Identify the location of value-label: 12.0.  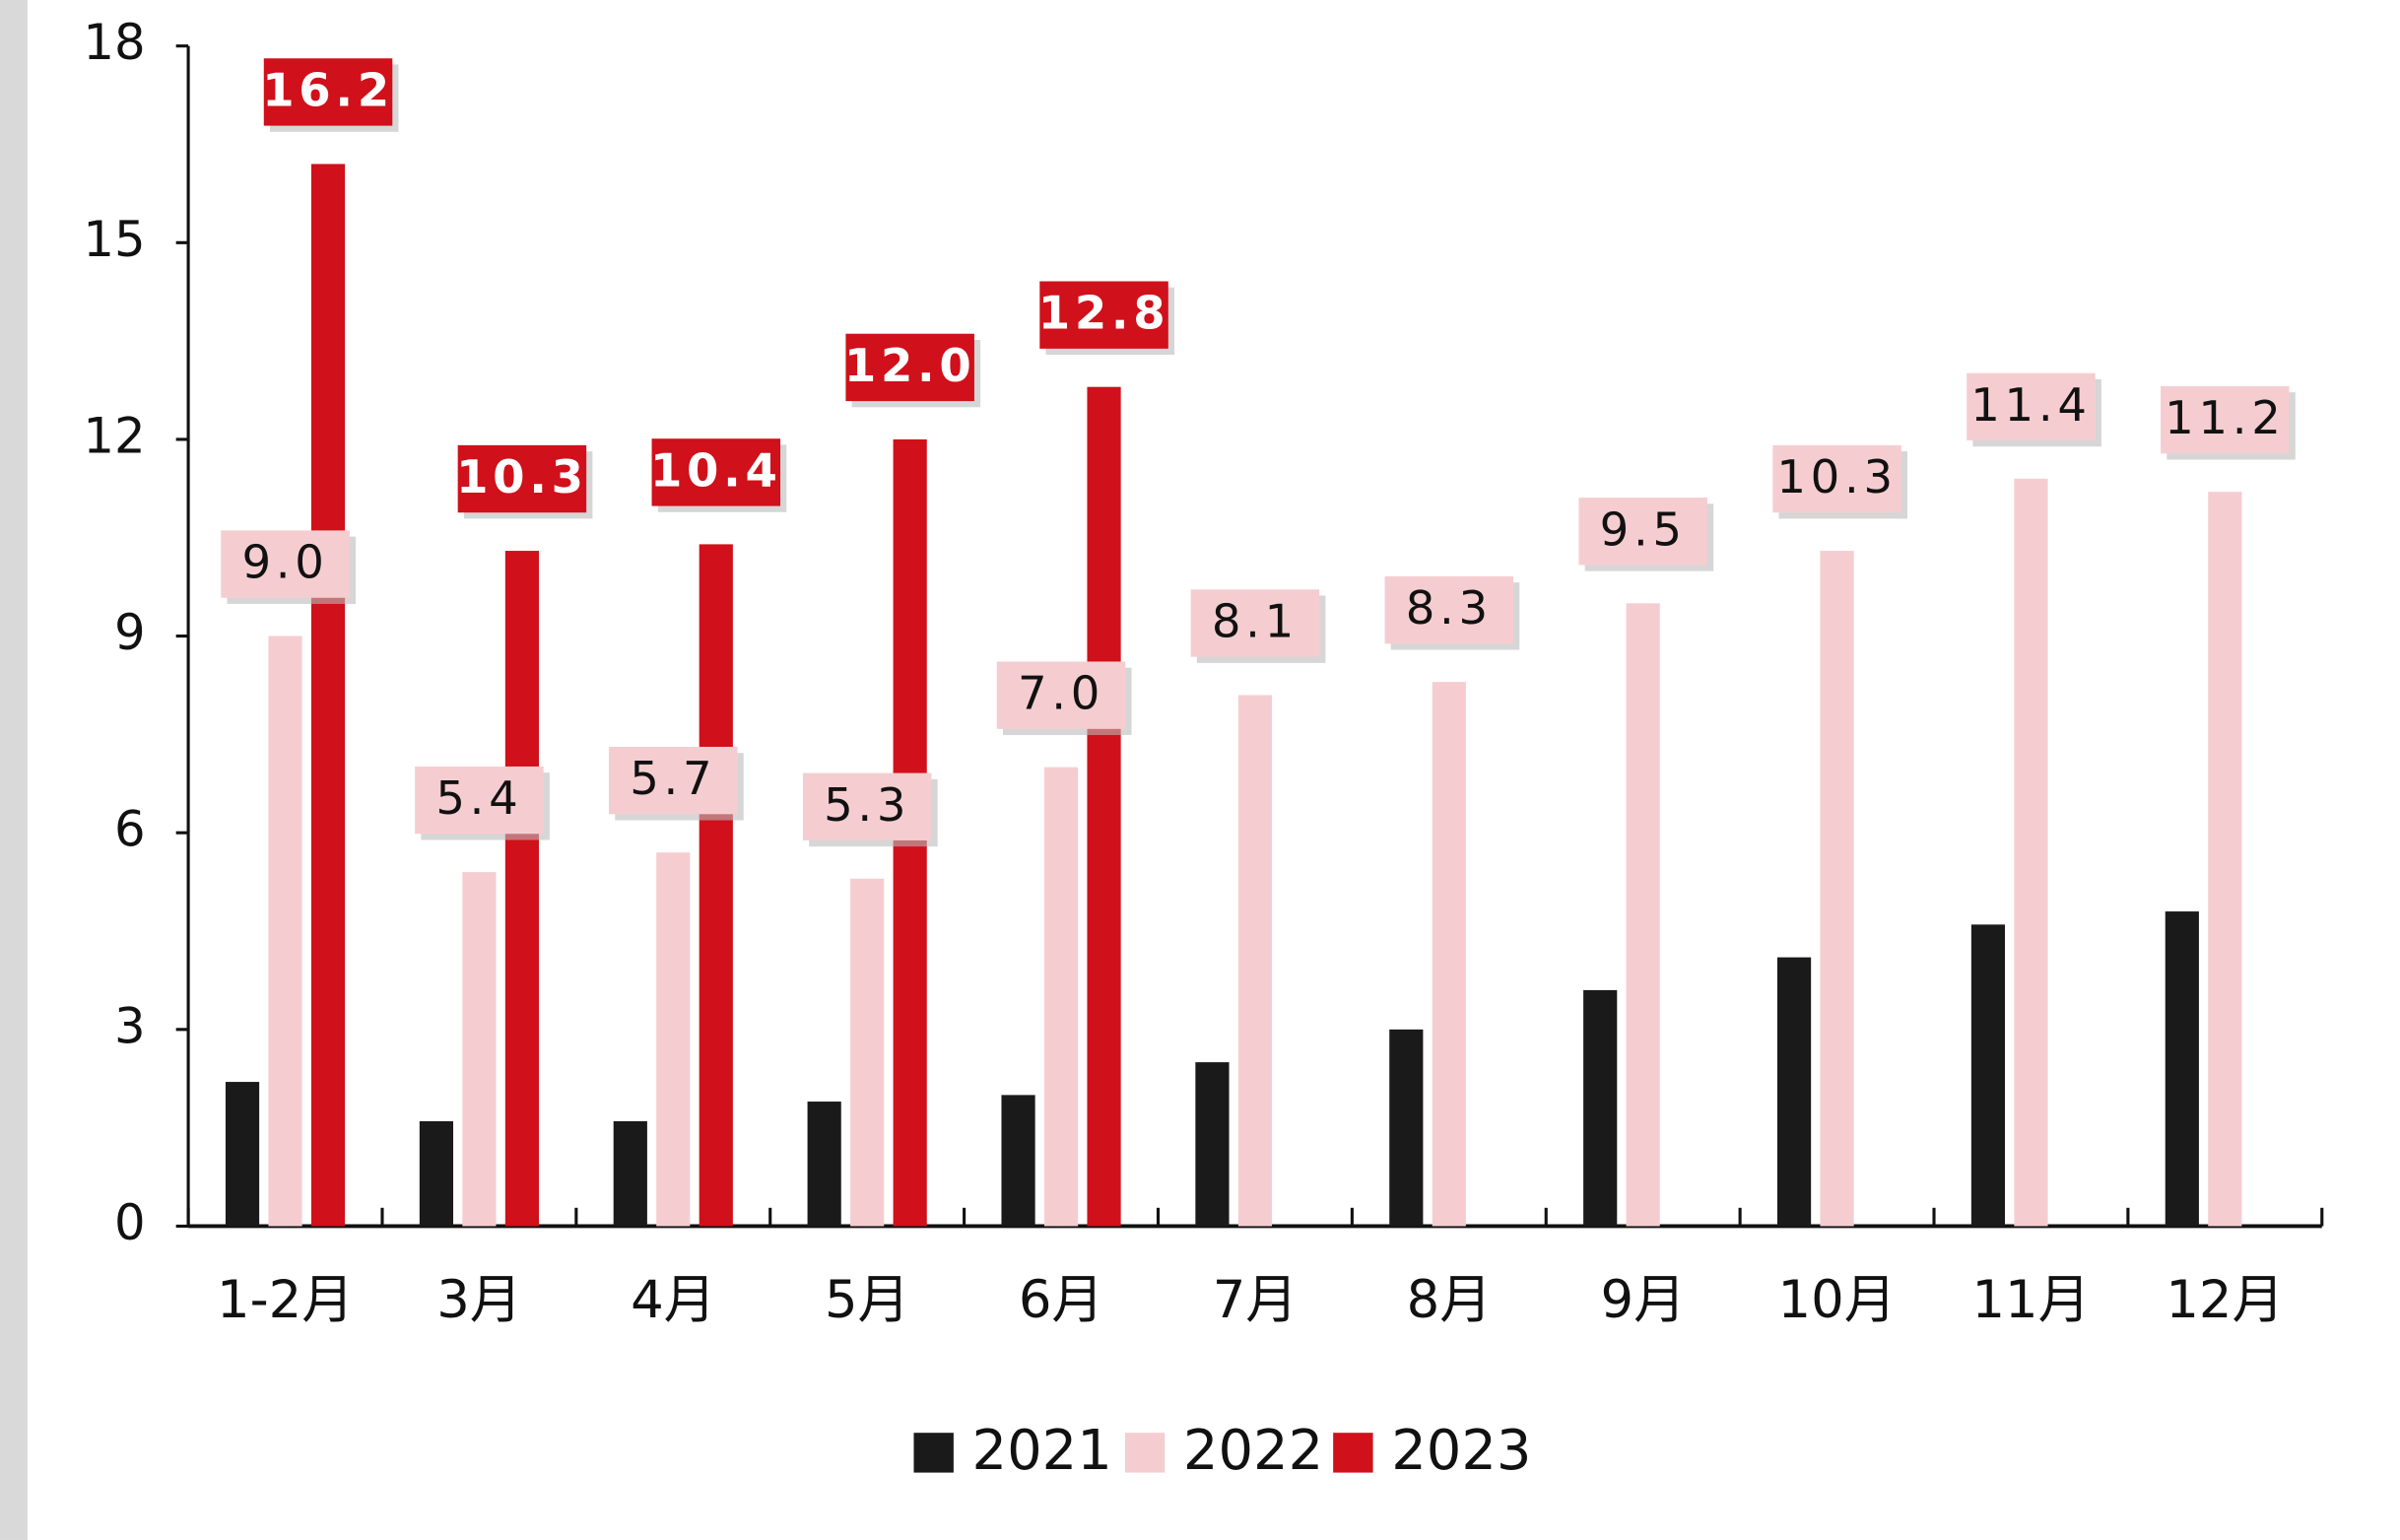
(910, 366).